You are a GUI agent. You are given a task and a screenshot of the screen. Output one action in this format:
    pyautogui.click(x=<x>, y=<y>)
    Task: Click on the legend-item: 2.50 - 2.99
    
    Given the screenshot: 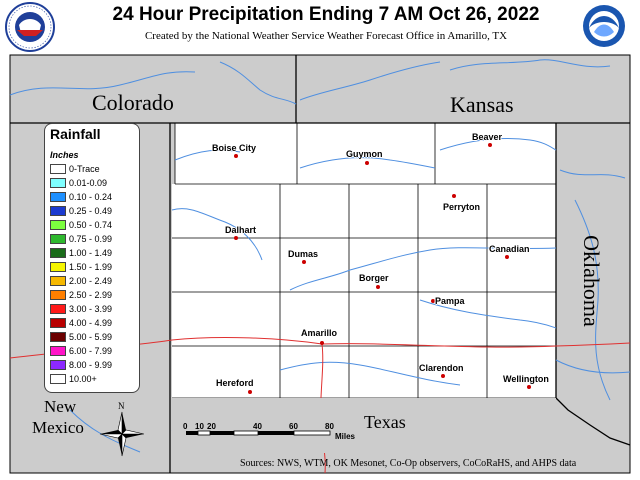 What is the action you would take?
    pyautogui.click(x=81, y=295)
    